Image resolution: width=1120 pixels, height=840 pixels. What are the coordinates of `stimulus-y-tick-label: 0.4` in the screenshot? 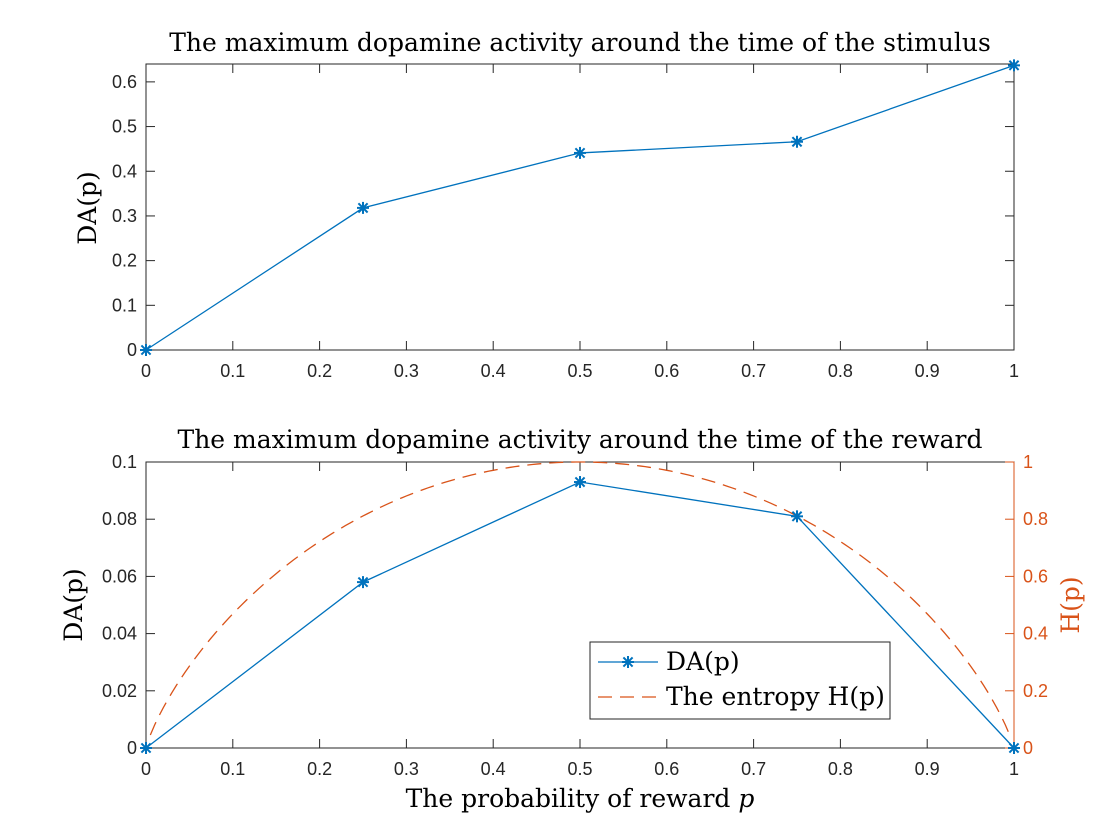 It's located at (124, 171).